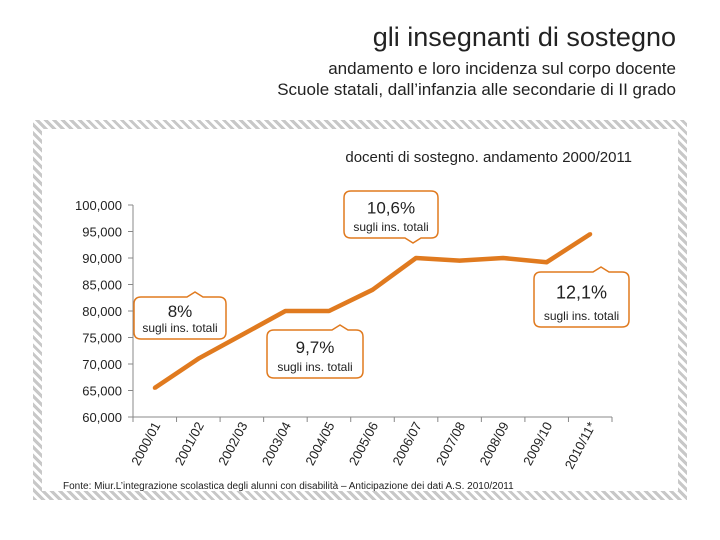  What do you see at coordinates (102, 232) in the screenshot?
I see `y-tick-label: 95,000` at bounding box center [102, 232].